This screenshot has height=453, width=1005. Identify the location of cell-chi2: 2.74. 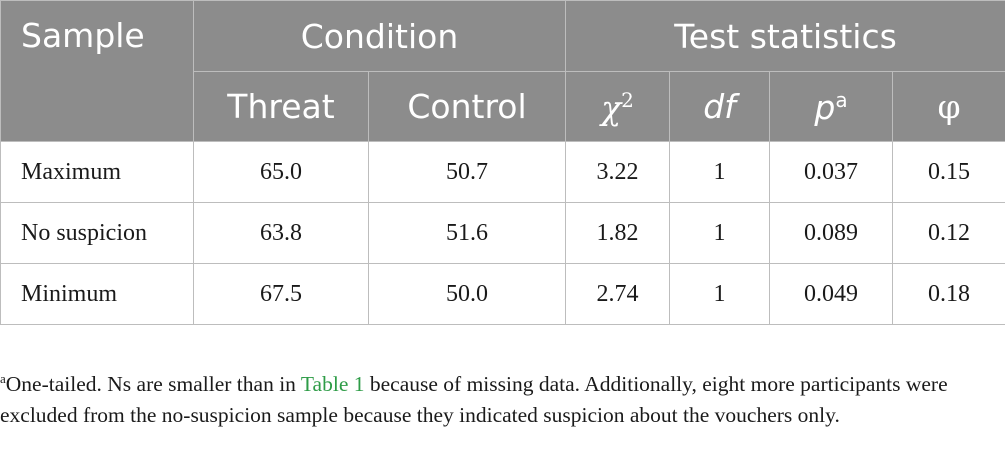
(618, 294).